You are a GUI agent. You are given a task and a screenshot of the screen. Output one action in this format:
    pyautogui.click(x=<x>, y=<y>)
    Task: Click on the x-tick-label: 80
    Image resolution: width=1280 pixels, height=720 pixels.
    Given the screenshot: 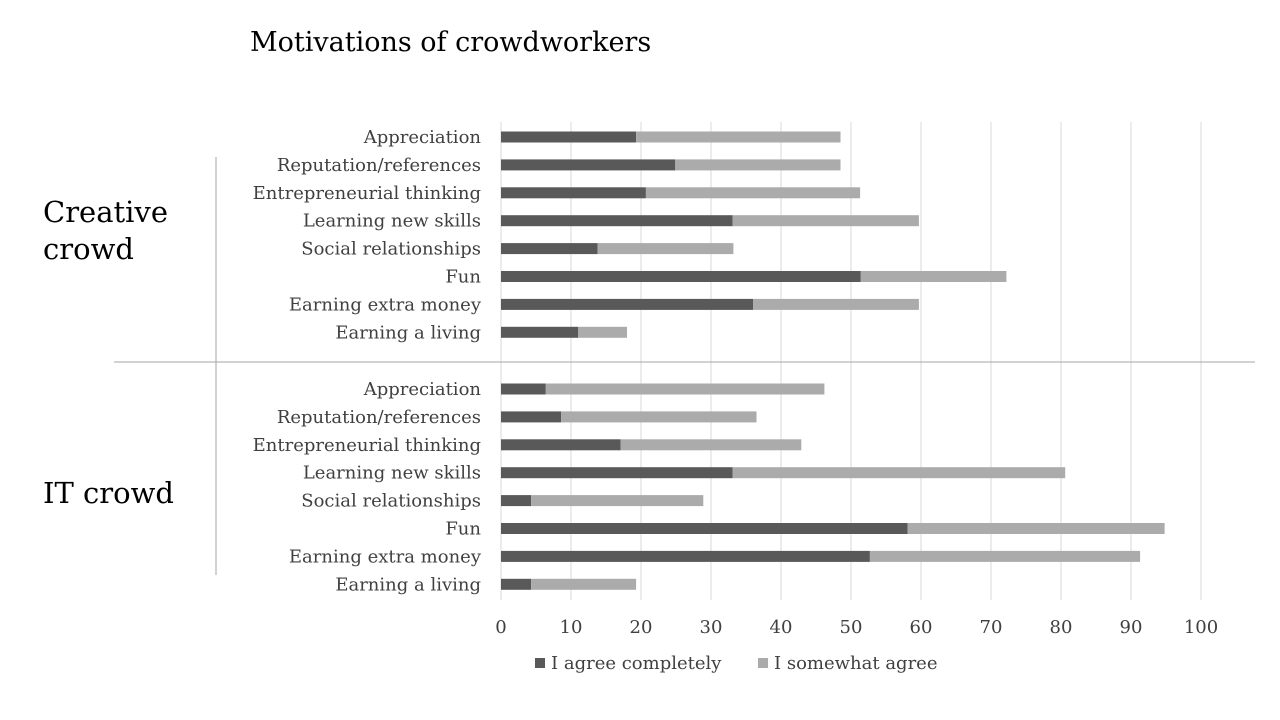 What is the action you would take?
    pyautogui.click(x=1061, y=627)
    